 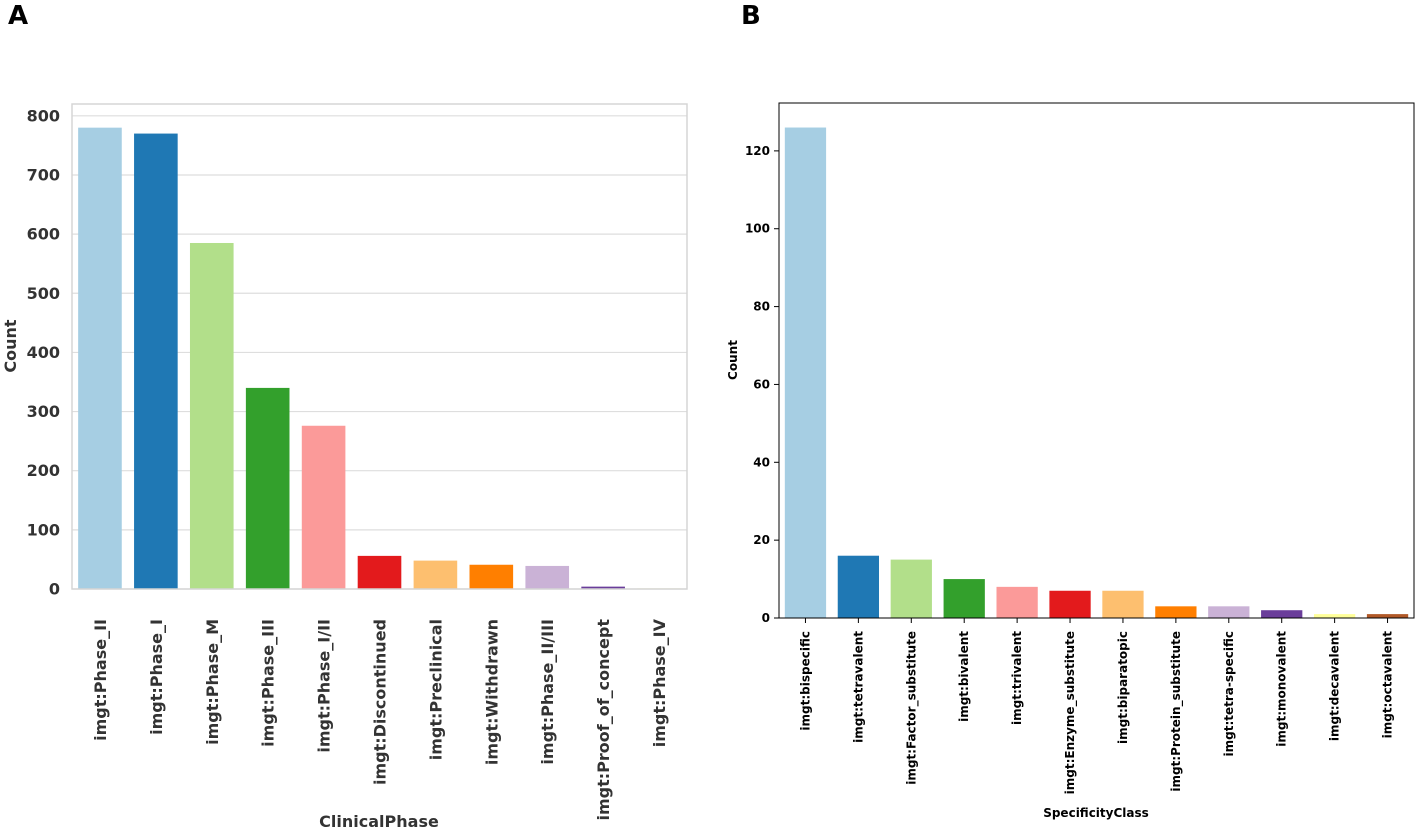 I want to click on chart-a-x-tick-label: imgt:Discontinued, so click(x=380, y=702).